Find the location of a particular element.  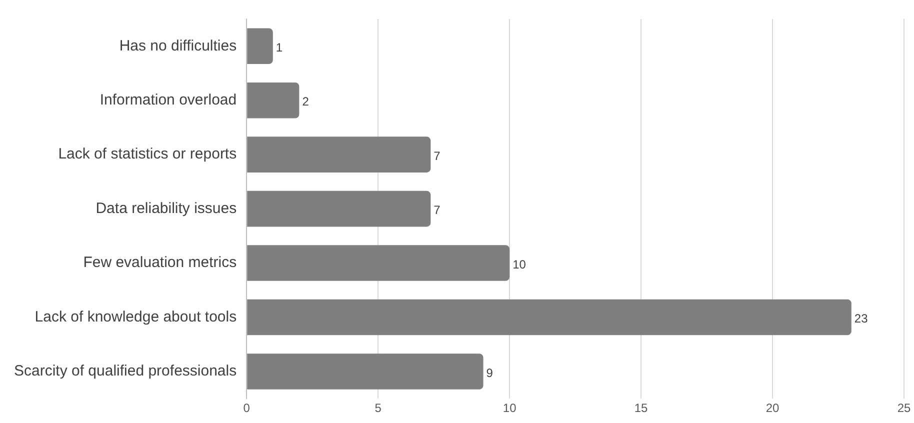

y-tick-label: Has no difficulties is located at coordinates (178, 45).